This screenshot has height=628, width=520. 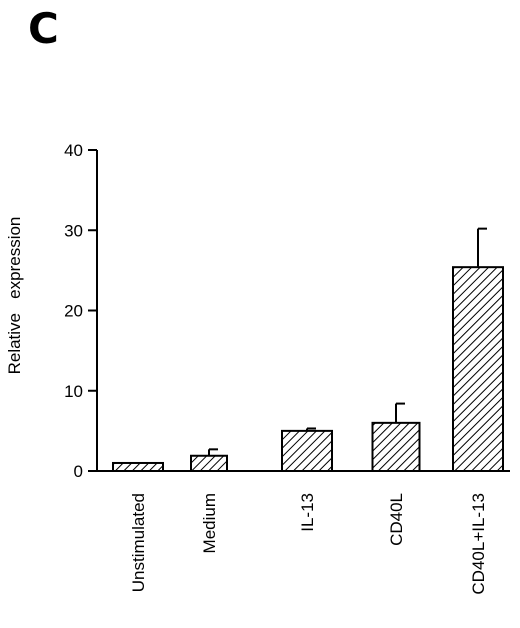 What do you see at coordinates (73, 230) in the screenshot?
I see `y-tick-label: 30` at bounding box center [73, 230].